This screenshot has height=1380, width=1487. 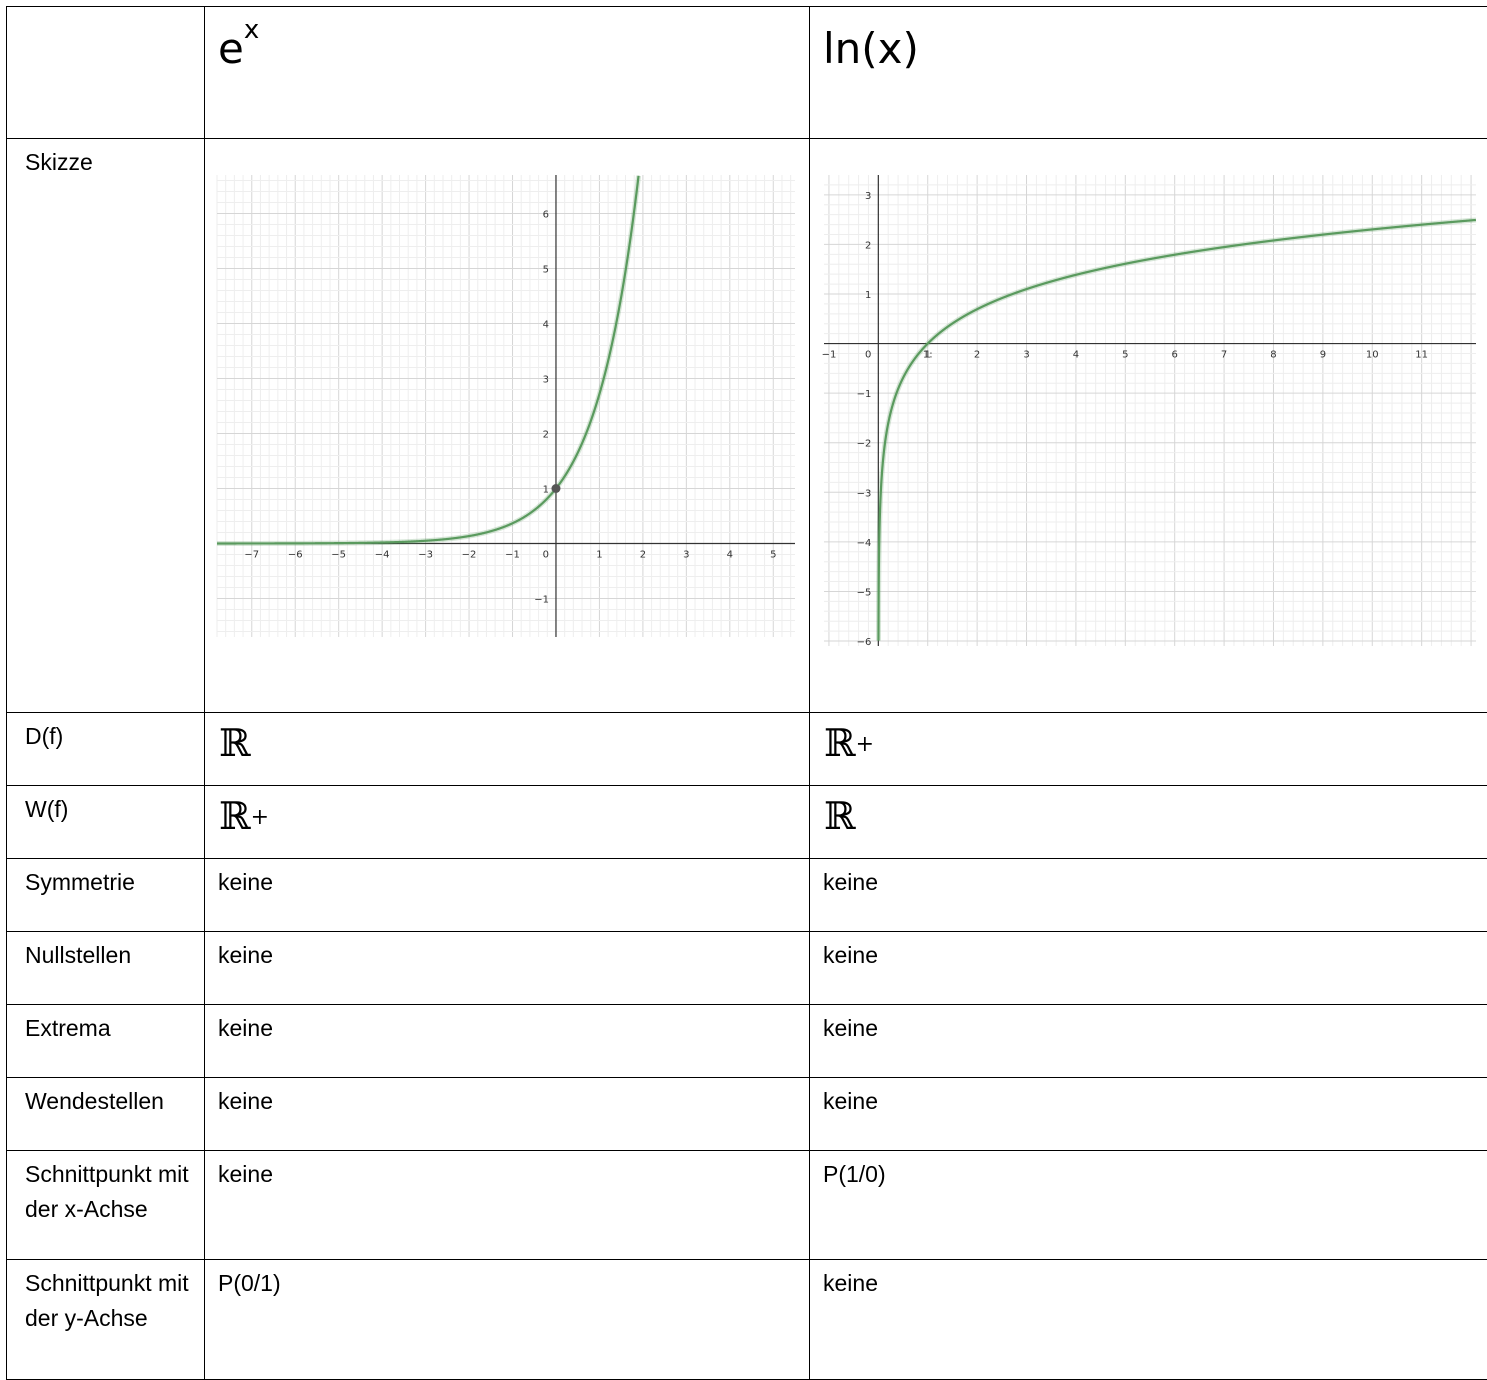 I want to click on row-label-extrema: Extrema, so click(x=106, y=1041).